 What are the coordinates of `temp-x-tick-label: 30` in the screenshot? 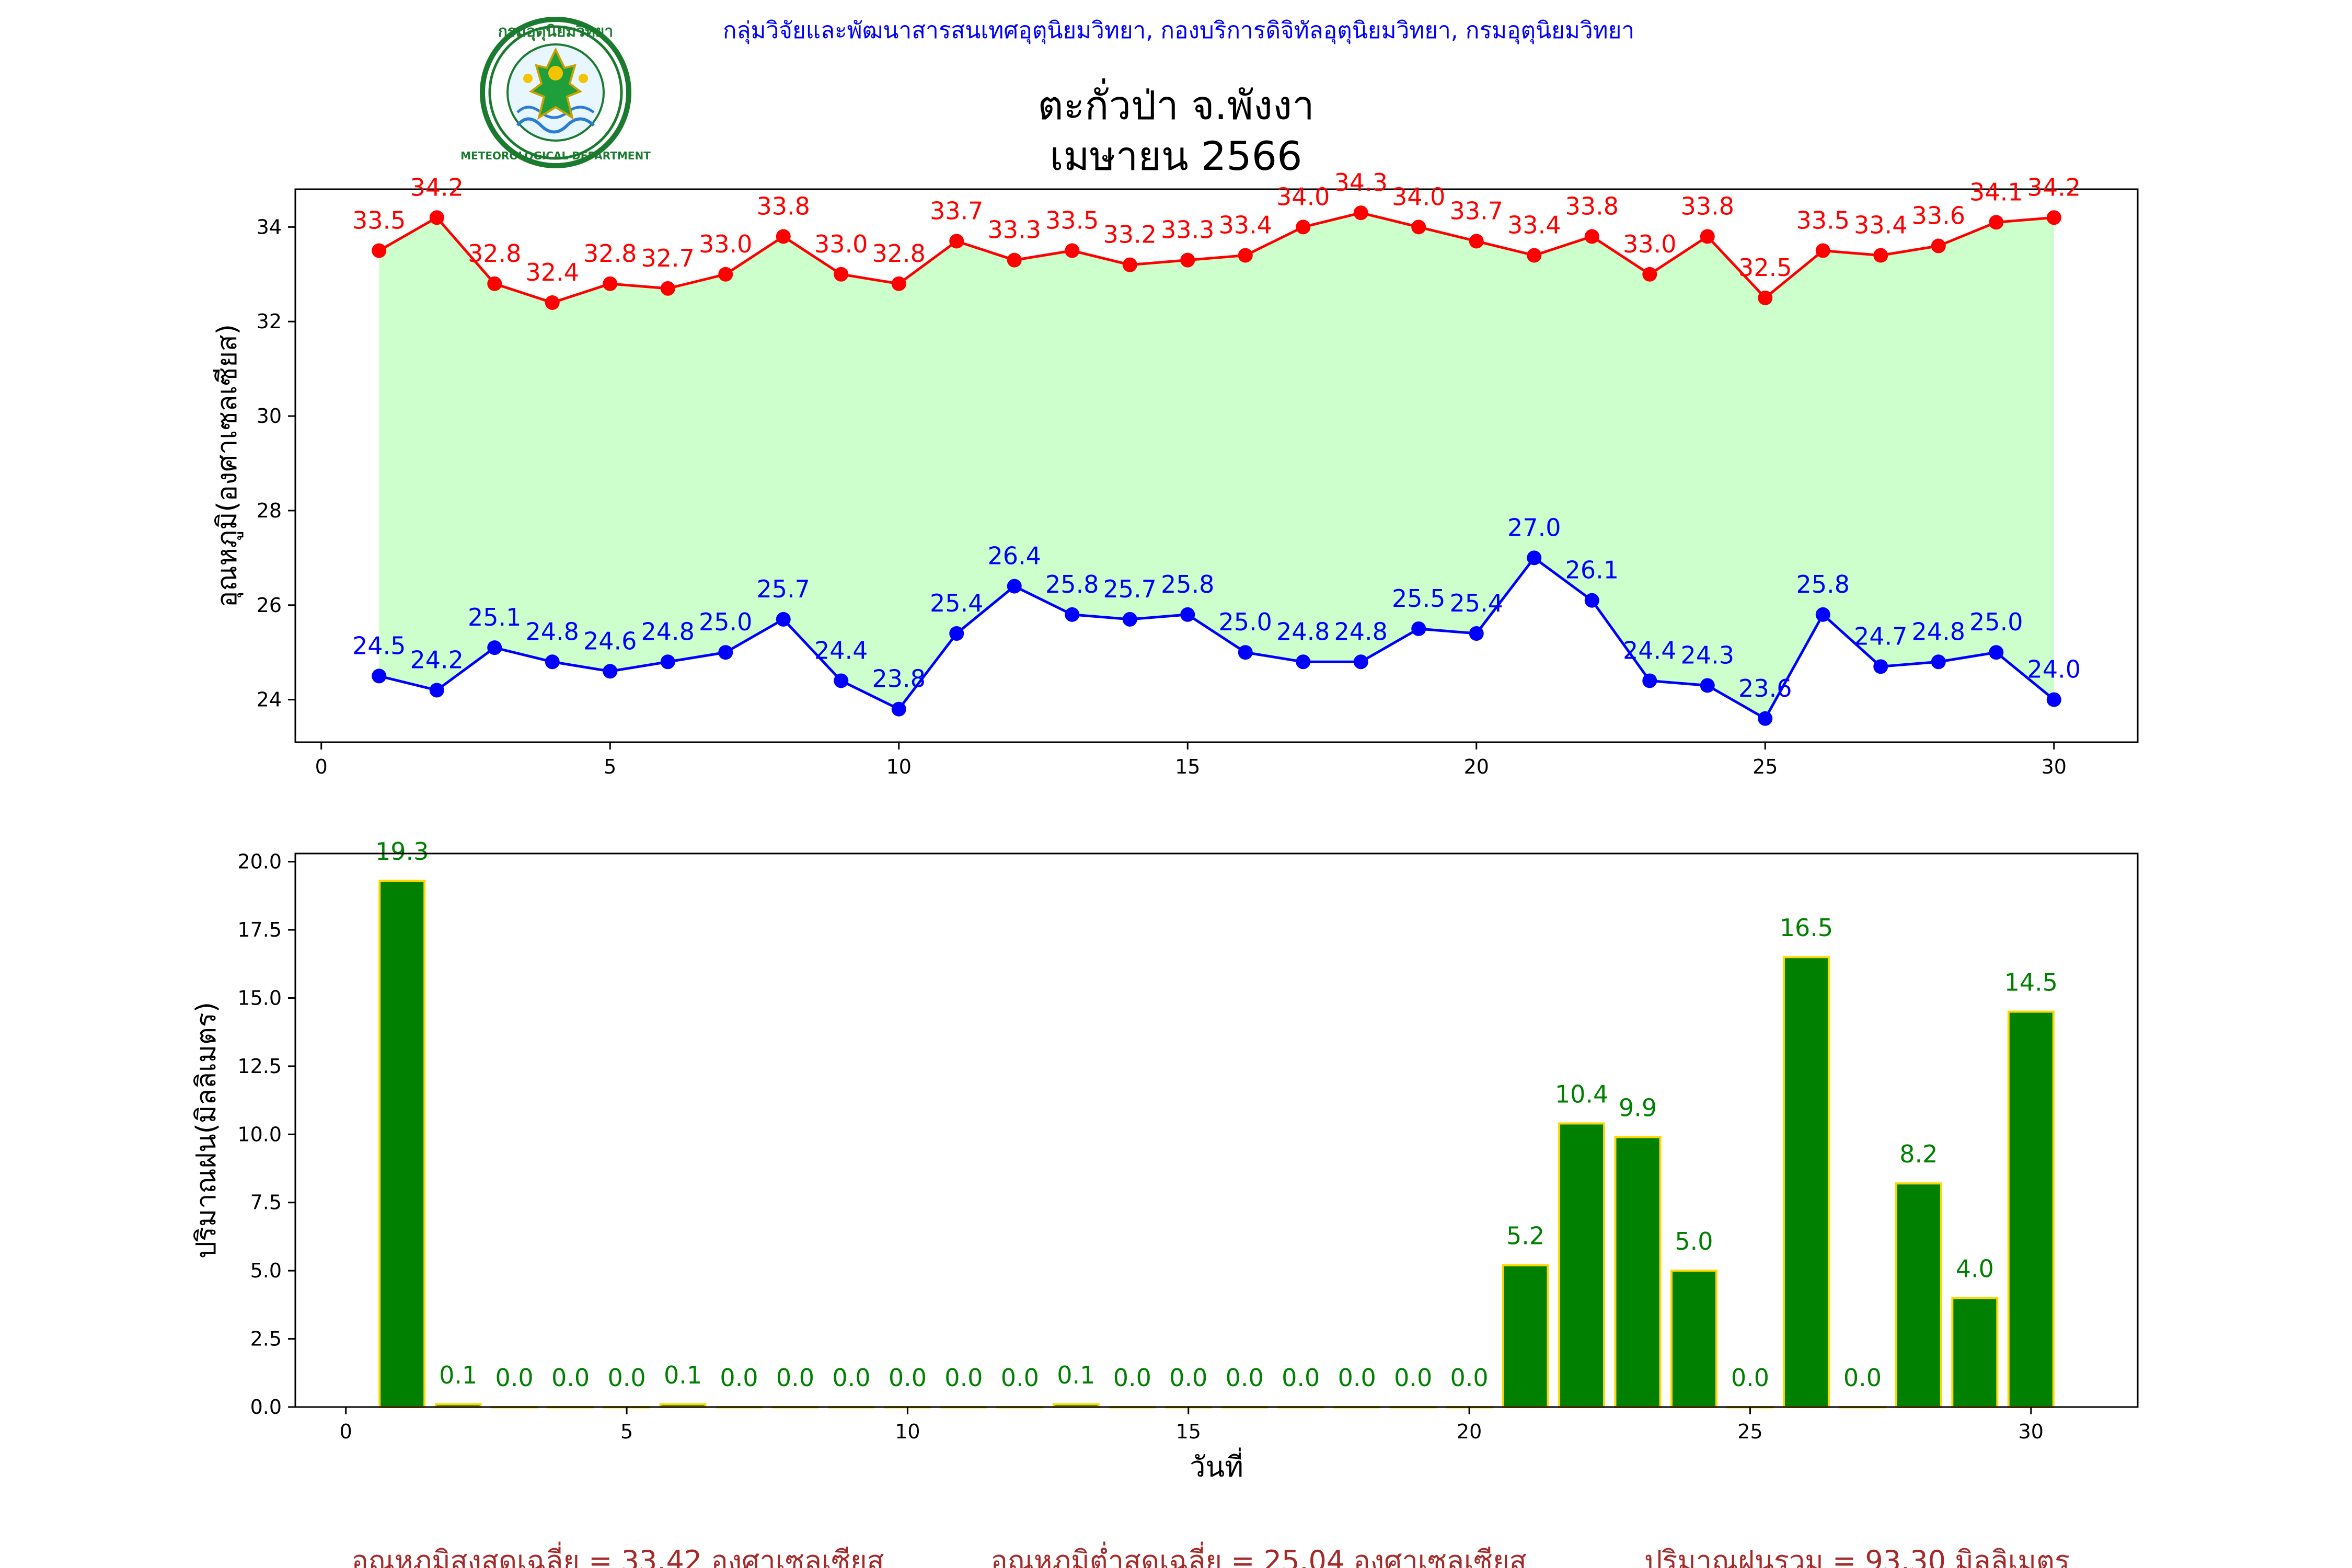 It's located at (2054, 766).